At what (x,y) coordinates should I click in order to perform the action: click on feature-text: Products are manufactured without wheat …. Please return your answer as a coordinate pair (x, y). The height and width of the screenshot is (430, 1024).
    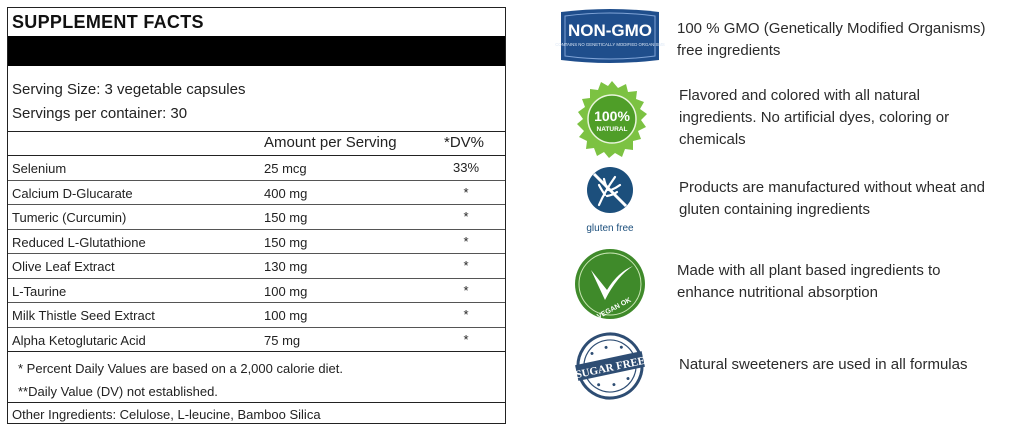
    Looking at the image, I should click on (849, 199).